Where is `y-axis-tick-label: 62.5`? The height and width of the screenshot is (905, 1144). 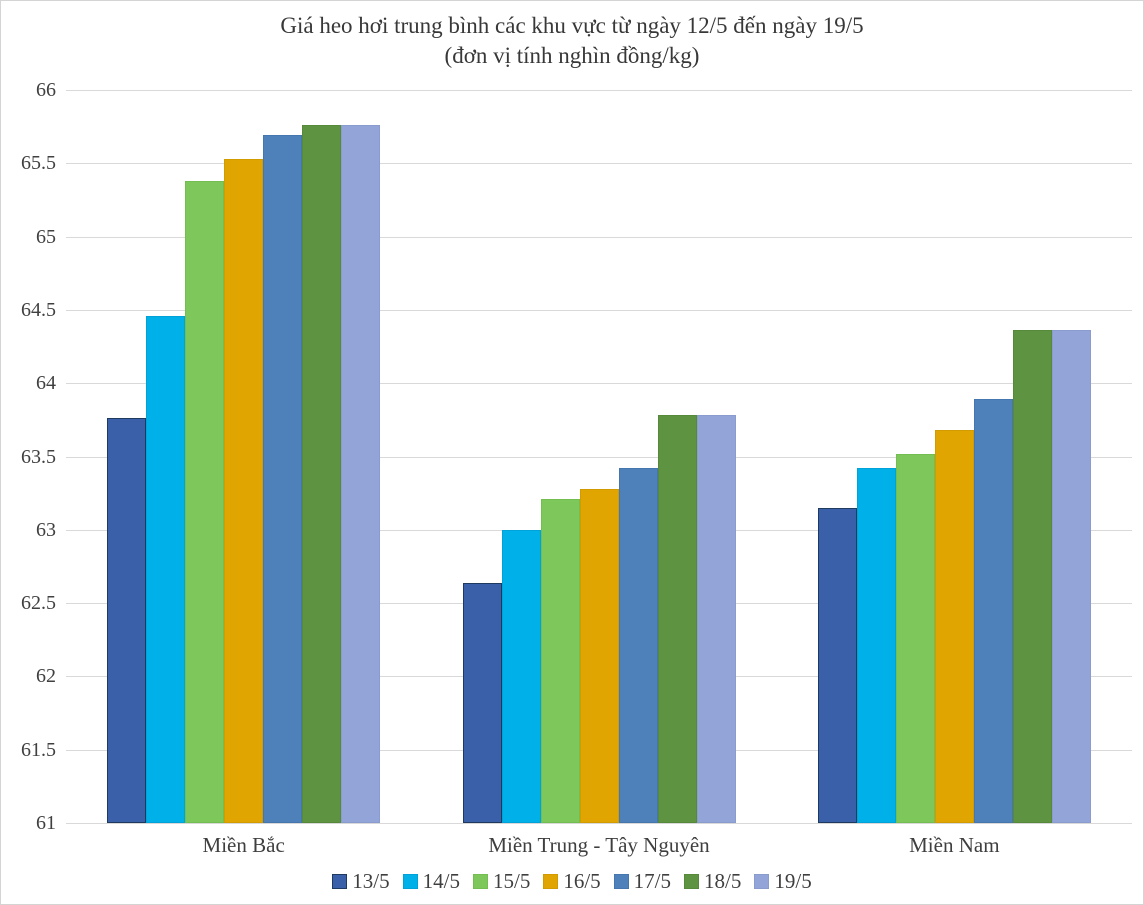
y-axis-tick-label: 62.5 is located at coordinates (38, 603).